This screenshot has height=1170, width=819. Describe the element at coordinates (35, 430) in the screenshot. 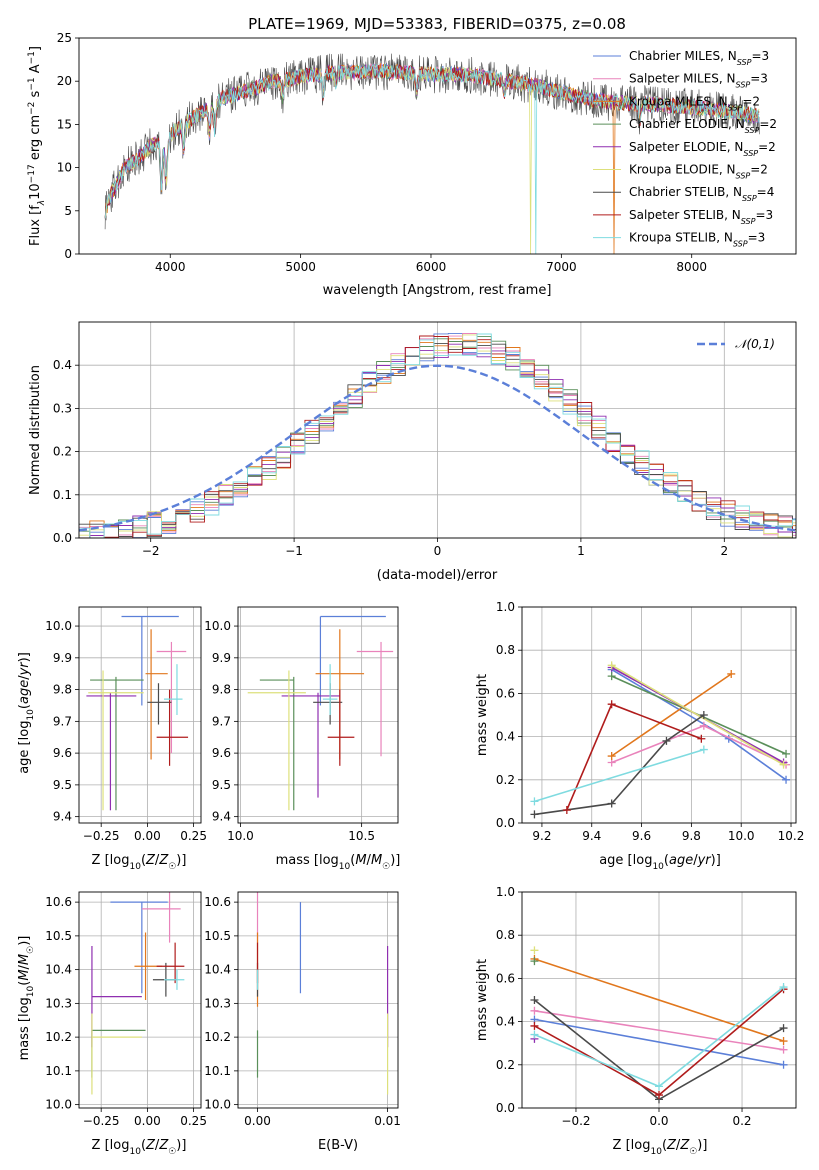

I see `histogram-ylabel: Normed distribution` at that location.